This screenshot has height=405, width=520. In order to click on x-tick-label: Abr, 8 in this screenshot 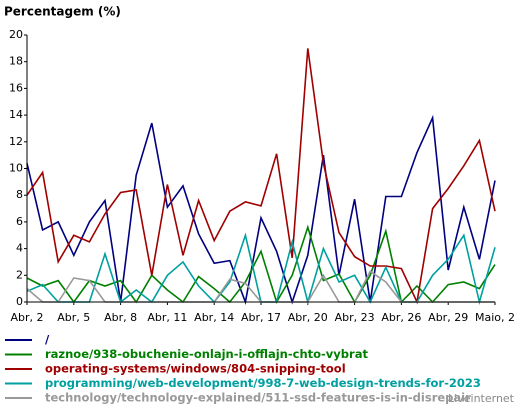, I will do `click(120, 317)`.